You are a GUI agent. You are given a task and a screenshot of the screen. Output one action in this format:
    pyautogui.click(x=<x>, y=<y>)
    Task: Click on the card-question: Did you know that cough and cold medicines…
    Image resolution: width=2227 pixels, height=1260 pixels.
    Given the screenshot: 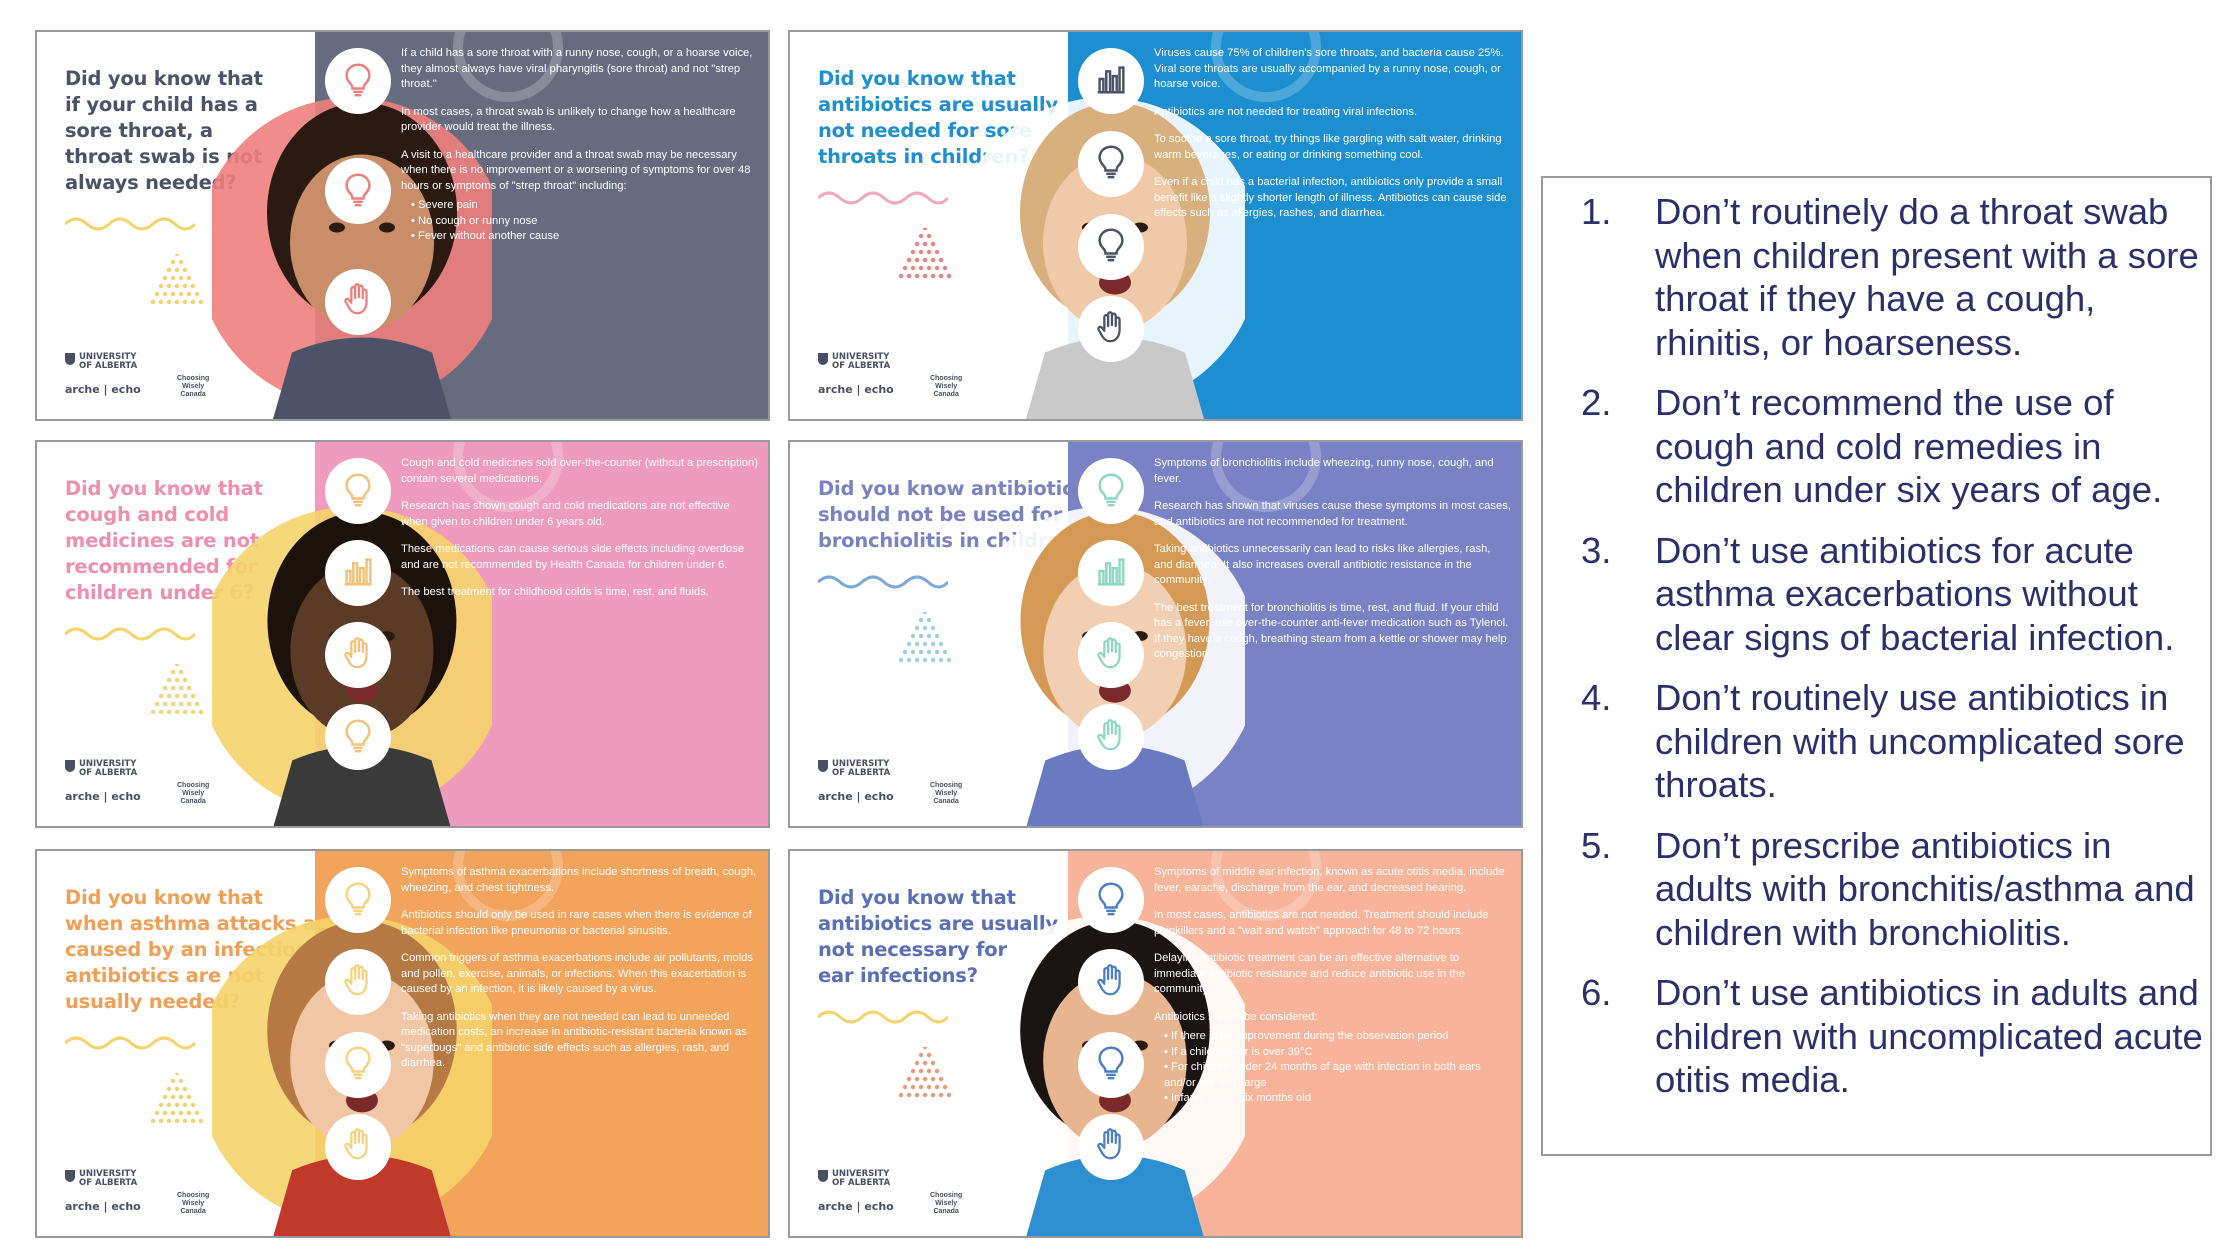 What is the action you would take?
    pyautogui.click(x=164, y=541)
    